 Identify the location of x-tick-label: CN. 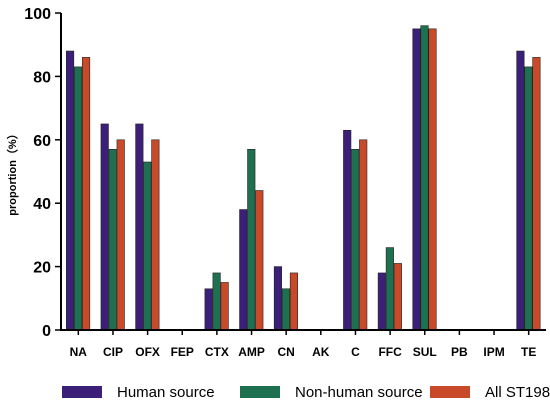
(286, 352).